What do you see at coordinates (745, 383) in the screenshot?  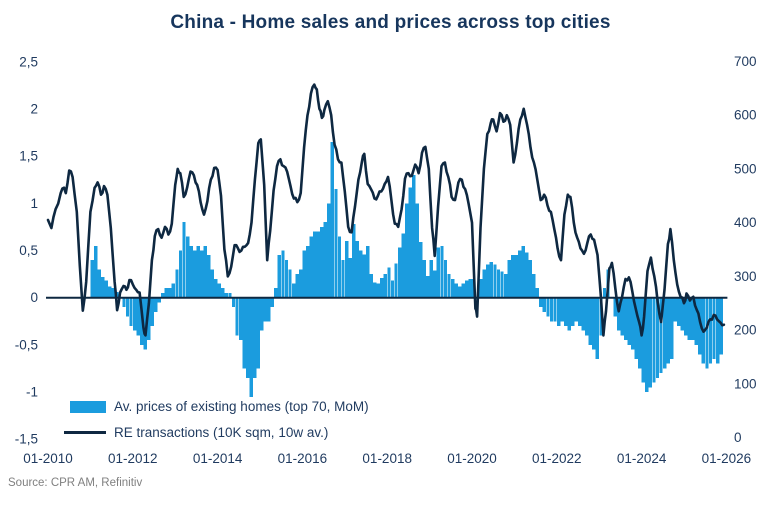 I see `svg-text: 100` at bounding box center [745, 383].